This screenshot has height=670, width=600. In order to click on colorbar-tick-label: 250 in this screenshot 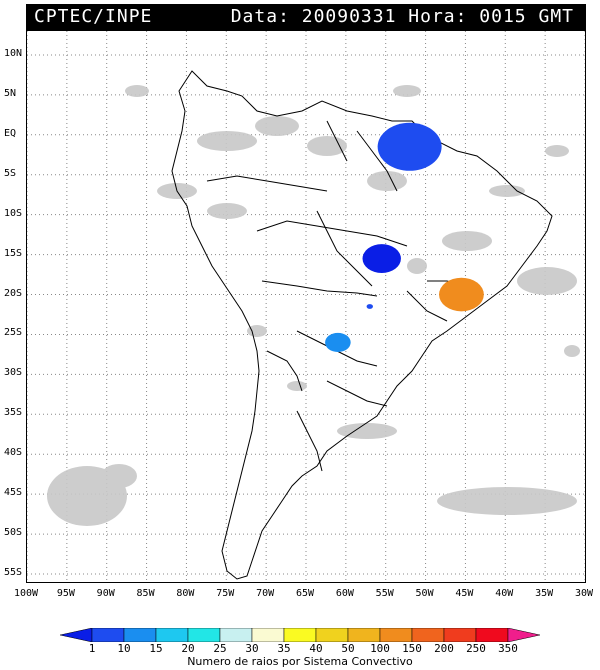, I will do `click(476, 648)`.